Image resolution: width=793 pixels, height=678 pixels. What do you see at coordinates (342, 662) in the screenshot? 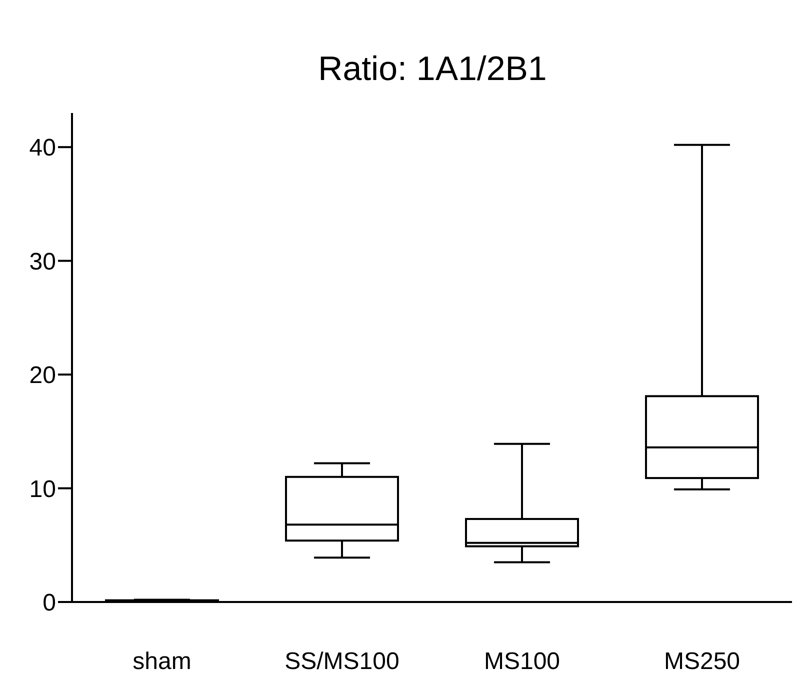
I see `x-tick-label: SS/MS100` at bounding box center [342, 662].